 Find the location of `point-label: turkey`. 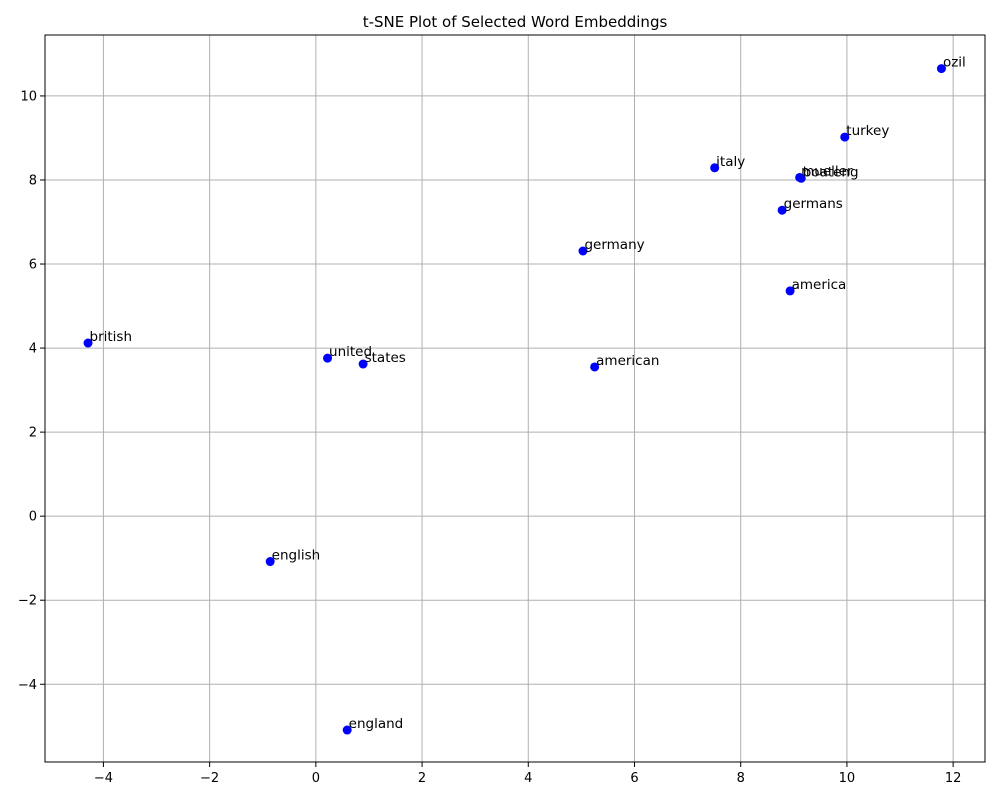

point-label: turkey is located at coordinates (867, 131).